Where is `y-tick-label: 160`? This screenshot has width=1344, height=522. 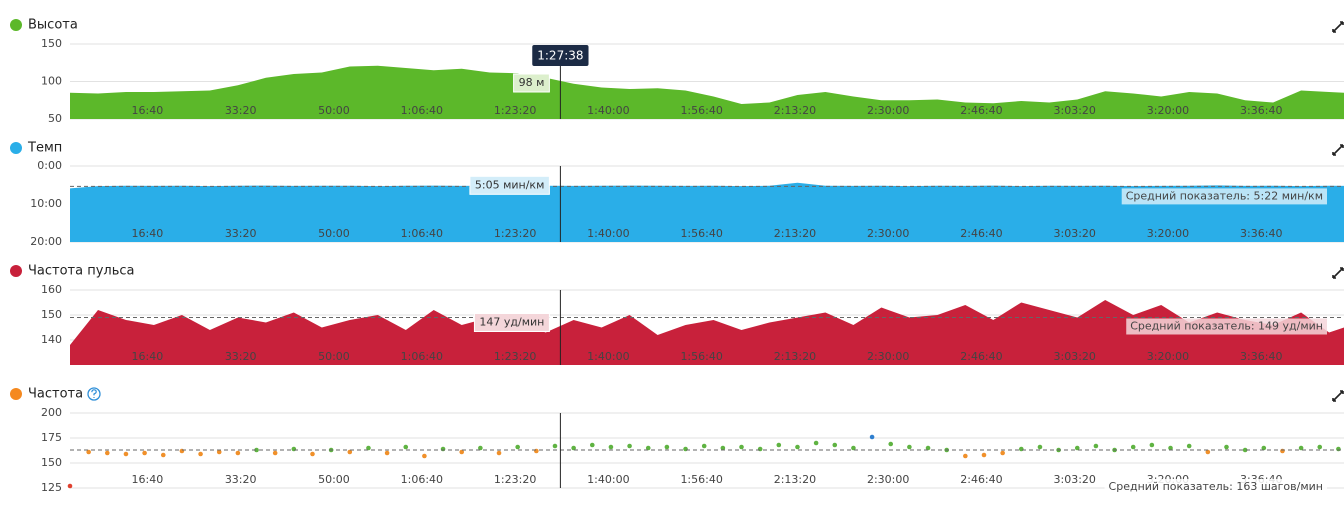 y-tick-label: 160 is located at coordinates (51, 289).